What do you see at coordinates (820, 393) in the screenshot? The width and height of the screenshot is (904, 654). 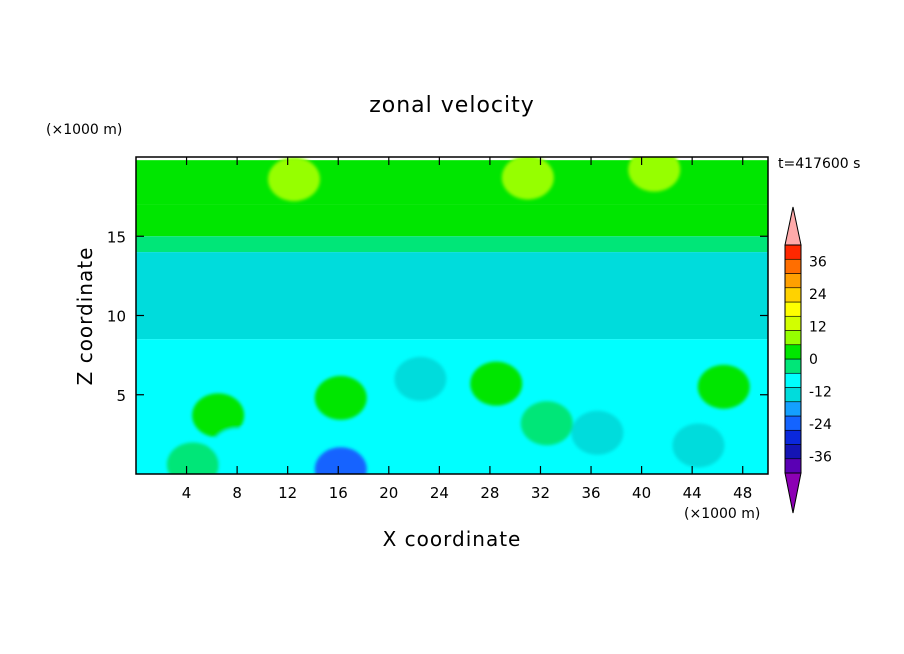 I see `colorbar-tick-label: -12` at bounding box center [820, 393].